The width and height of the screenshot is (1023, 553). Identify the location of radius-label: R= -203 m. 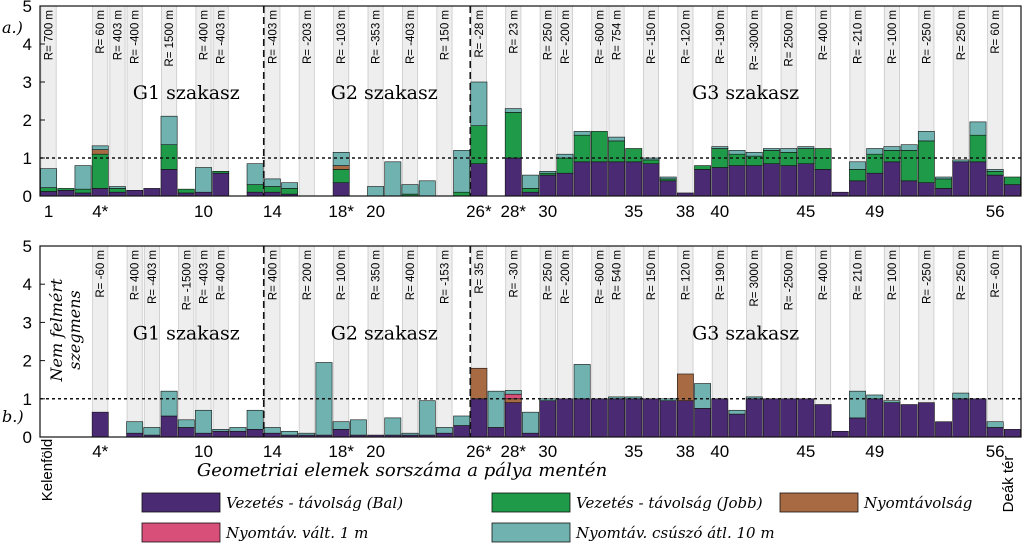
(308, 37).